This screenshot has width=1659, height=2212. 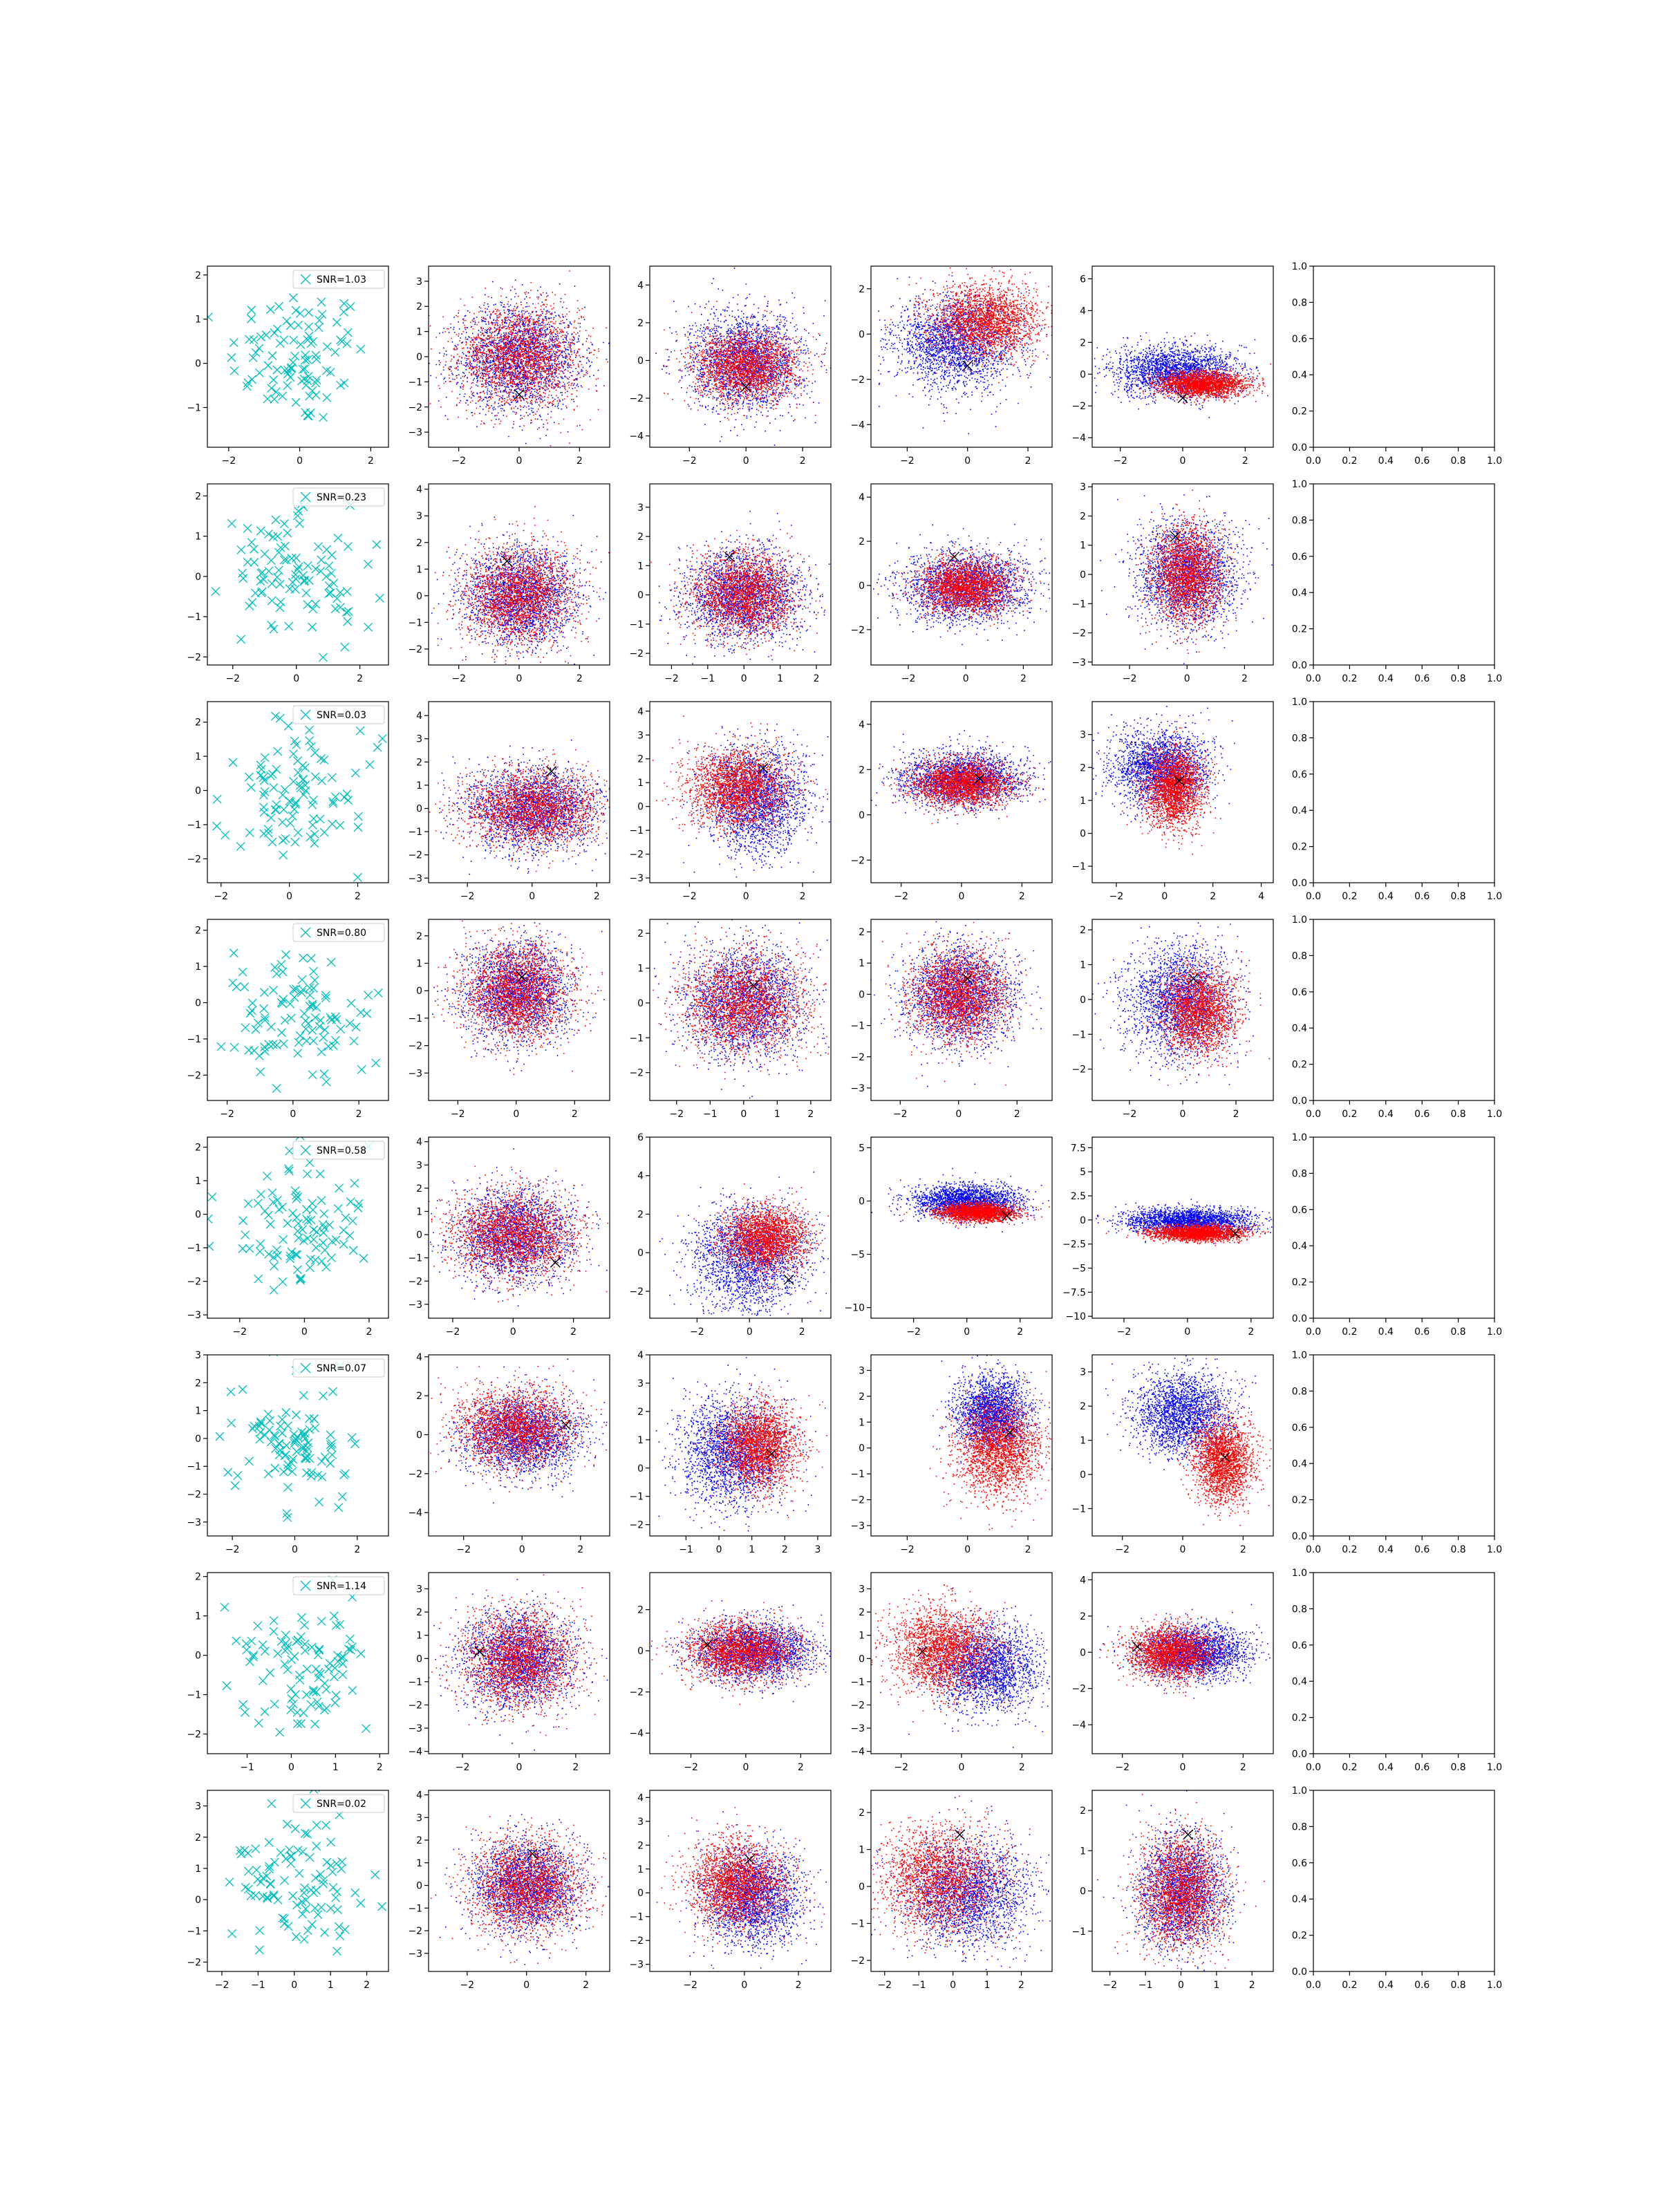 I want to click on x-tick-label: 1.0, so click(x=1494, y=1768).